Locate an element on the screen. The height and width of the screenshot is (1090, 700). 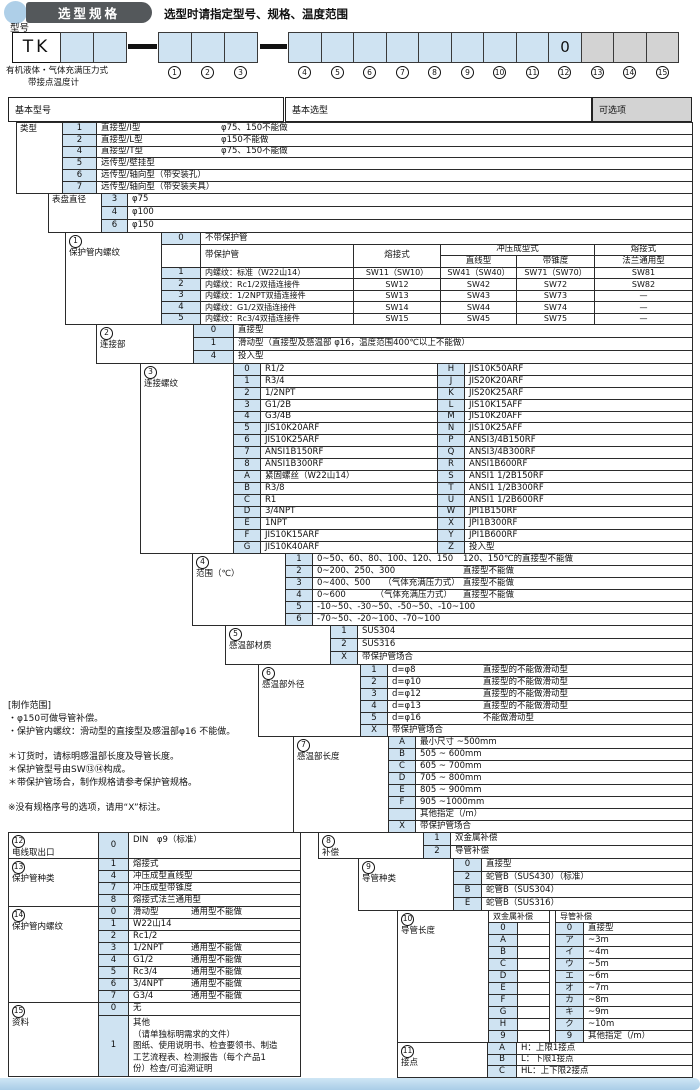
option-note: φ75、150不能做 is located at coordinates (254, 127).